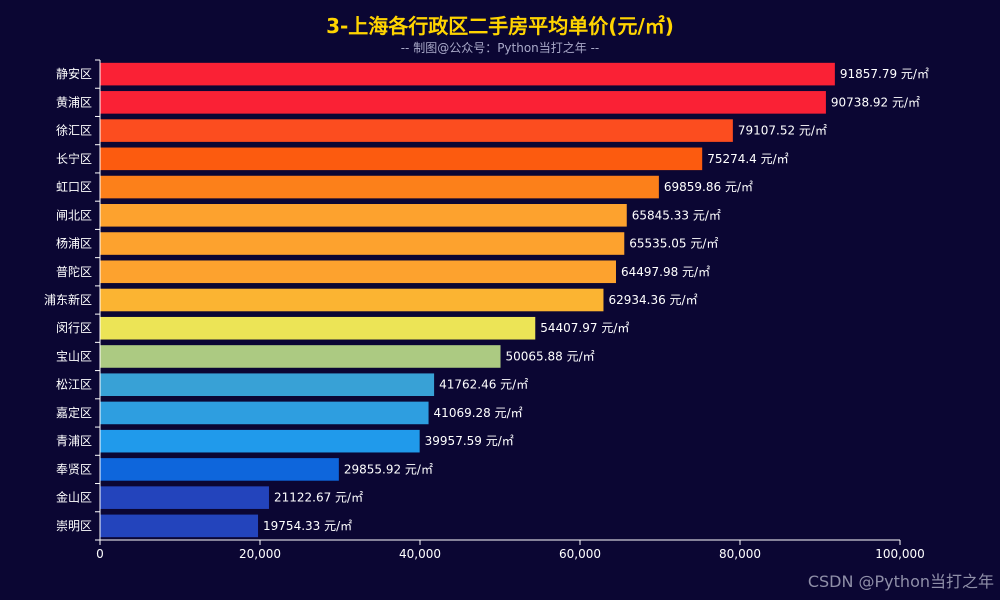  I want to click on y-tick-label: 崇明区, so click(74, 526).